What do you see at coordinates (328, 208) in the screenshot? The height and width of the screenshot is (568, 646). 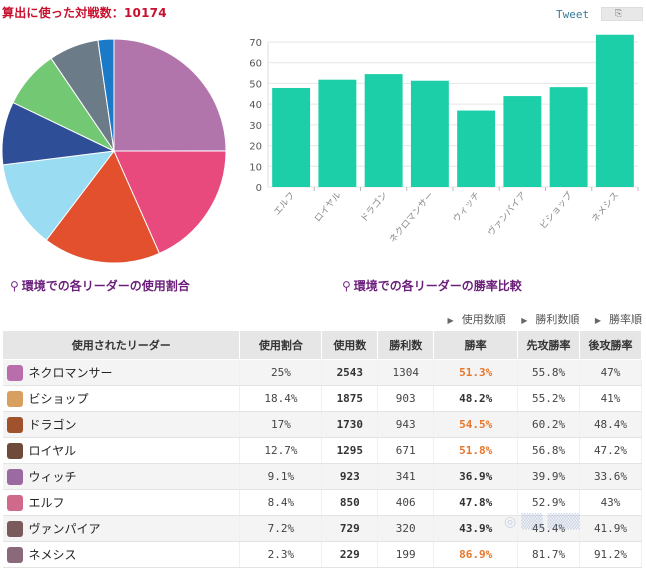 I see `x-tick-label: ロイヤル` at bounding box center [328, 208].